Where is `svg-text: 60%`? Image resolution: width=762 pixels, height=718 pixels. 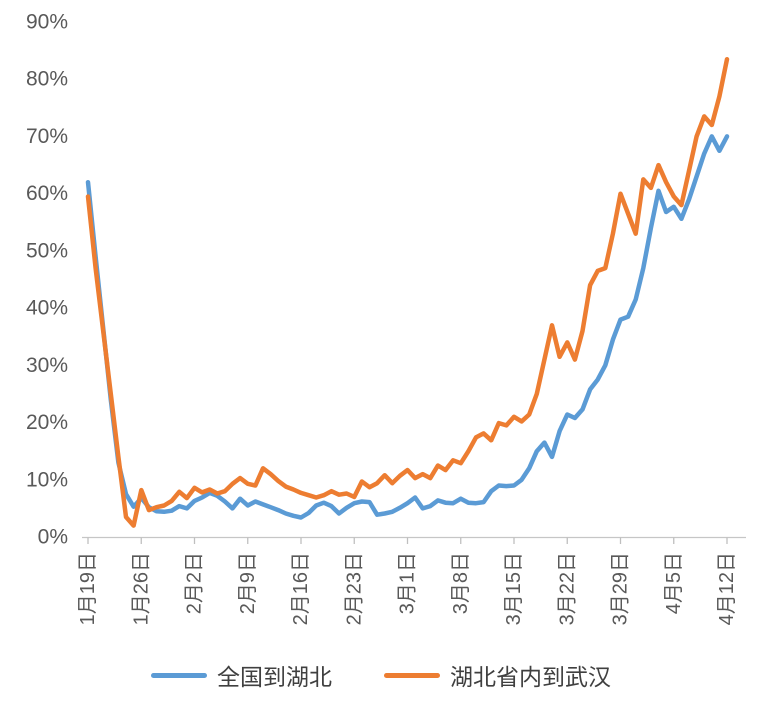 svg-text: 60% is located at coordinates (47, 193).